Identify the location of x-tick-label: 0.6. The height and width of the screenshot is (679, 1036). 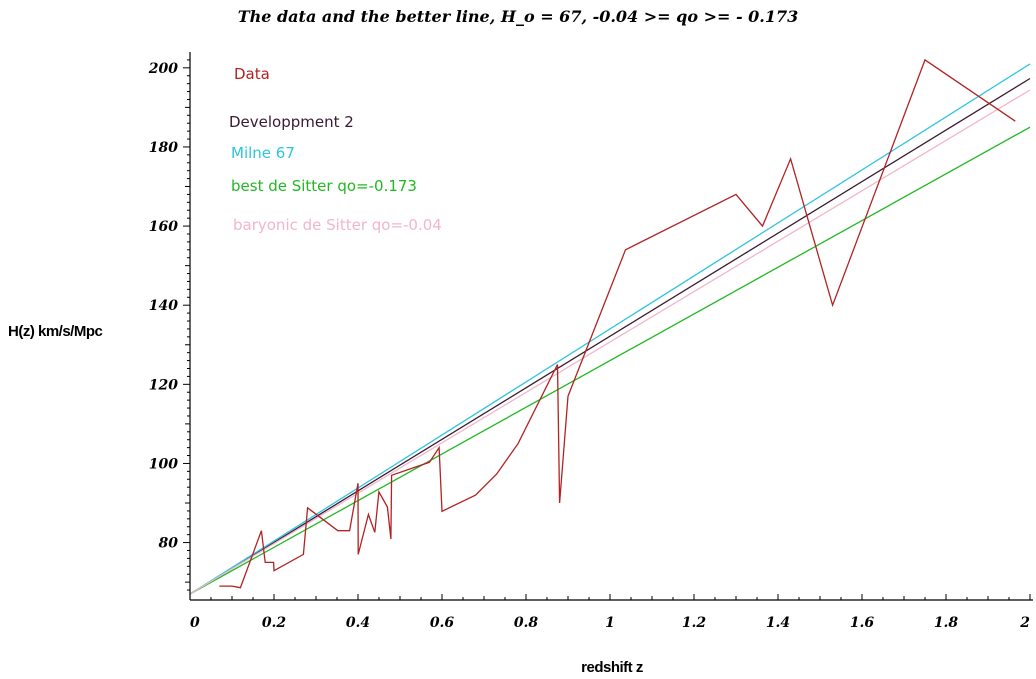
(442, 623).